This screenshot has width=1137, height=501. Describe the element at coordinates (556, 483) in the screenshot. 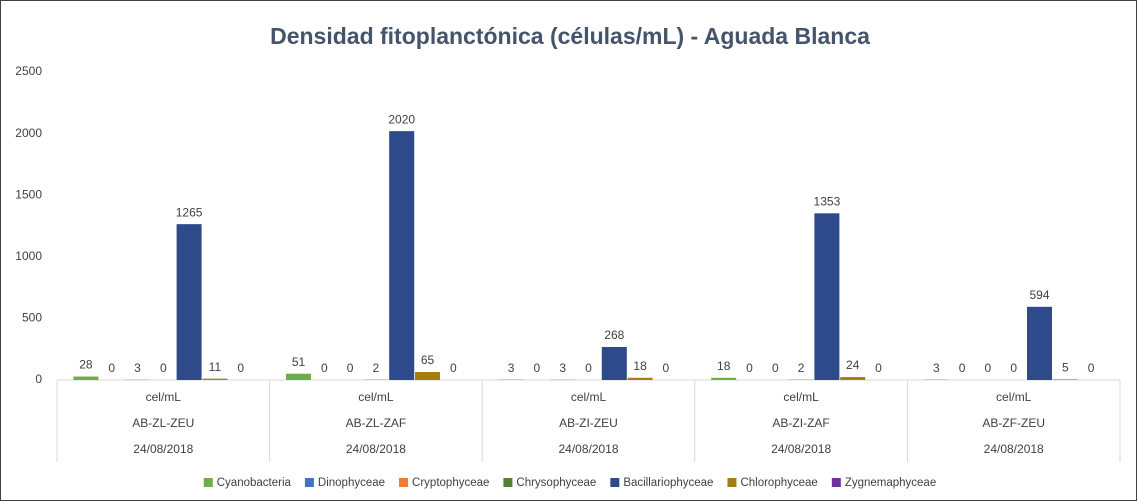

I see `legend-label: Chrysophyceae` at that location.